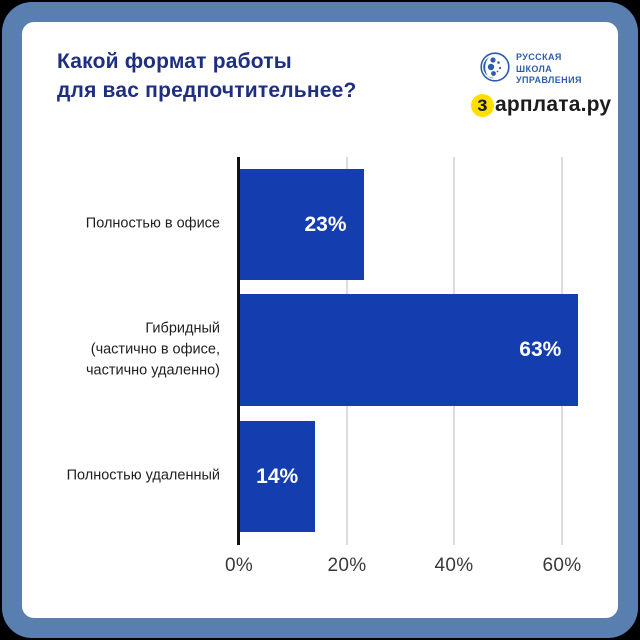 The image size is (640, 640). I want to click on bar-hybrid: 63%, so click(409, 350).